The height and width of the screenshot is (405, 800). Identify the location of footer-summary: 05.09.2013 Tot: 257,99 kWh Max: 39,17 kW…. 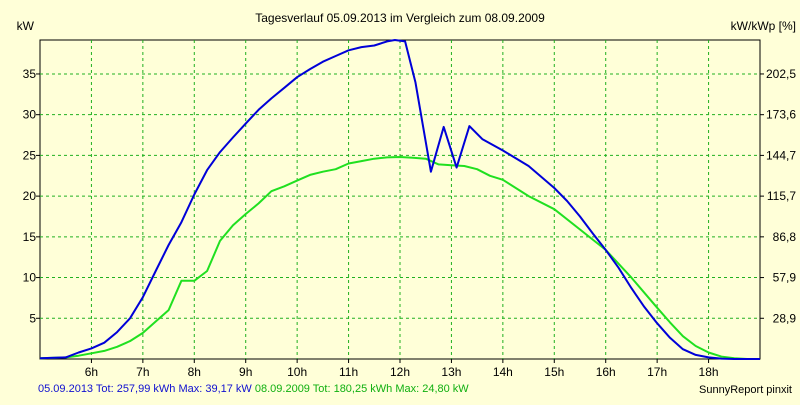
(253, 389).